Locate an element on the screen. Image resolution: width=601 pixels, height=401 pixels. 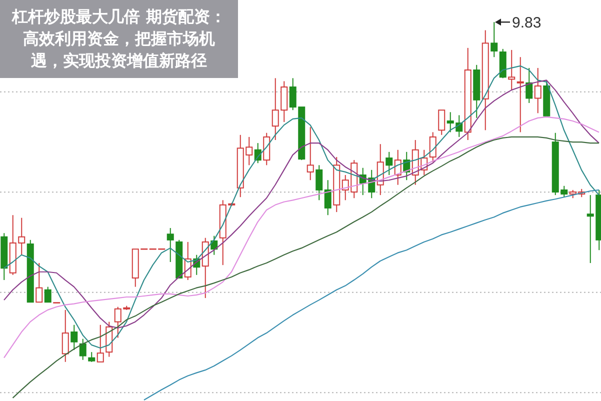
annotation: 9.83 is located at coordinates (527, 23).